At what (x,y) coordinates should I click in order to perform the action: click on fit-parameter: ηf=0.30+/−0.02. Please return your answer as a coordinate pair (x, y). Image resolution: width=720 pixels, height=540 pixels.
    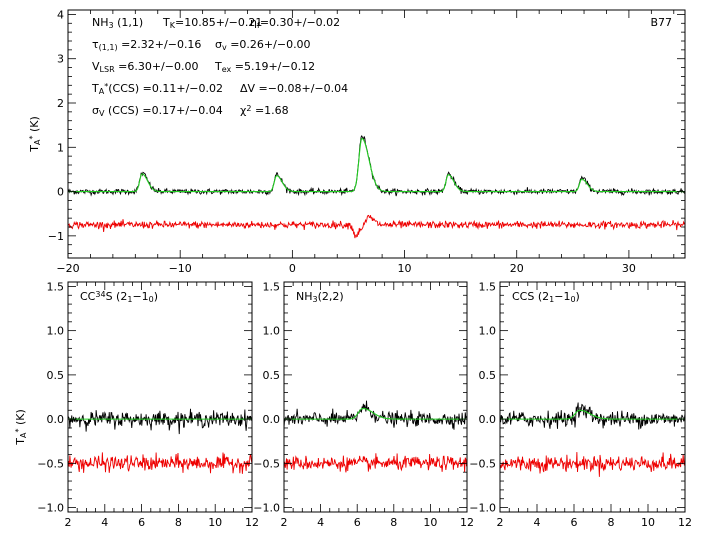
    Looking at the image, I should click on (295, 23).